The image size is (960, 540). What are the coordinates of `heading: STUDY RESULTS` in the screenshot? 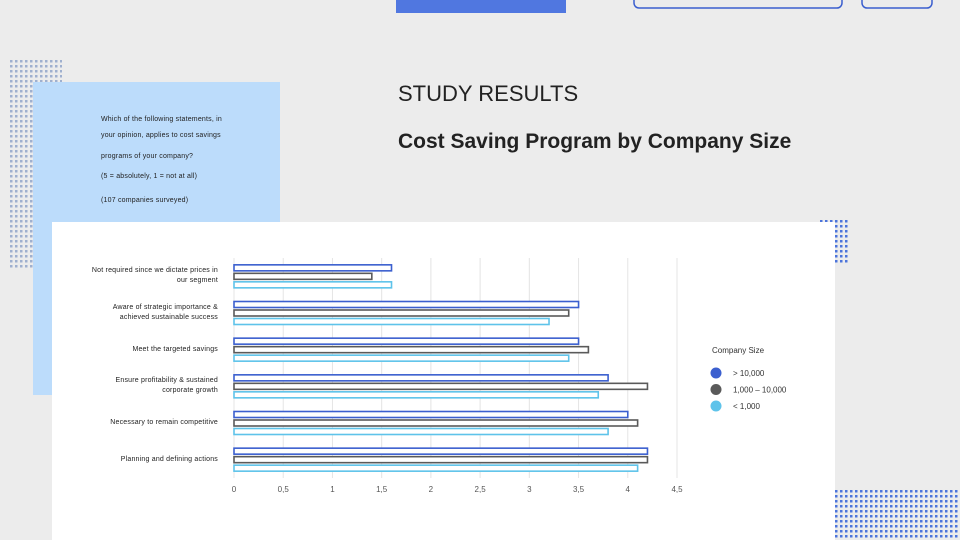 It's located at (488, 93).